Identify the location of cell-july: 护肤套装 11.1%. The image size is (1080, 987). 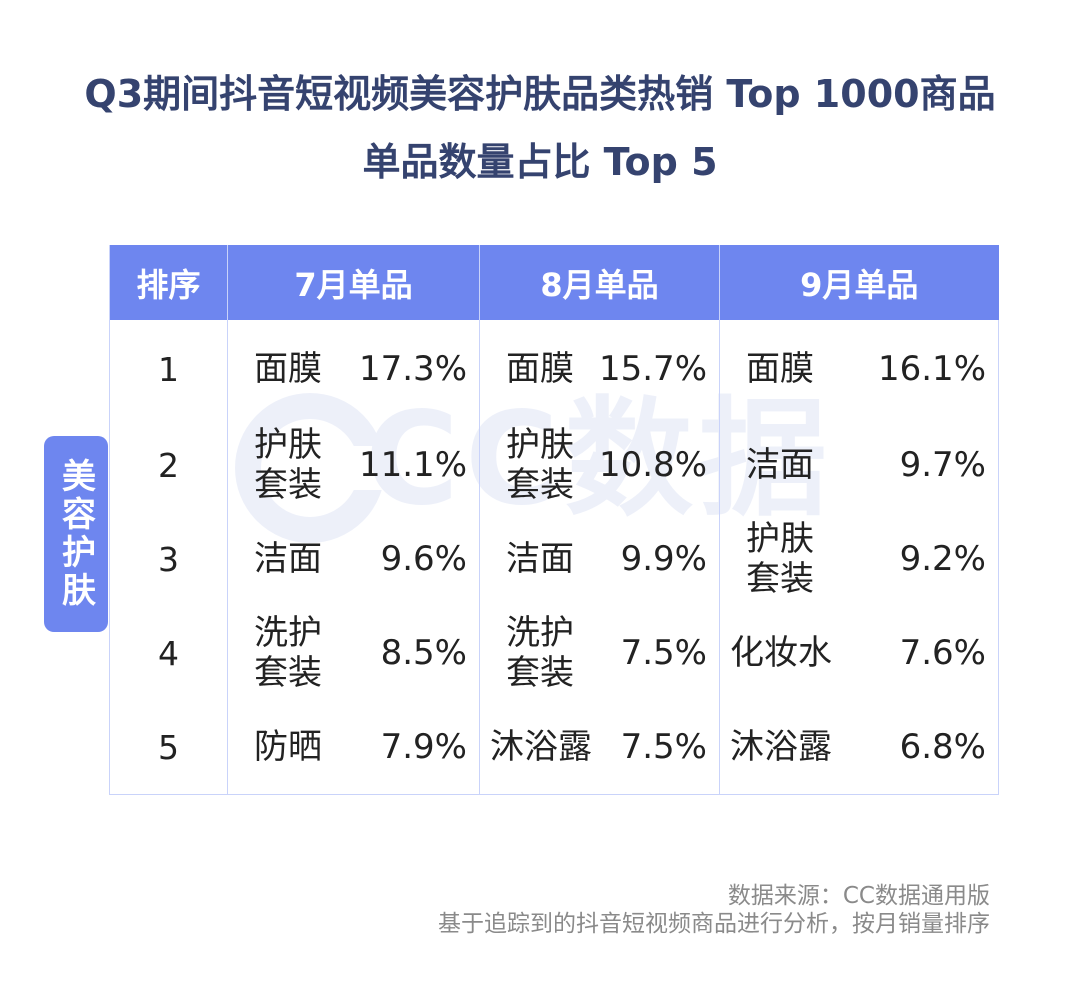
(354, 465).